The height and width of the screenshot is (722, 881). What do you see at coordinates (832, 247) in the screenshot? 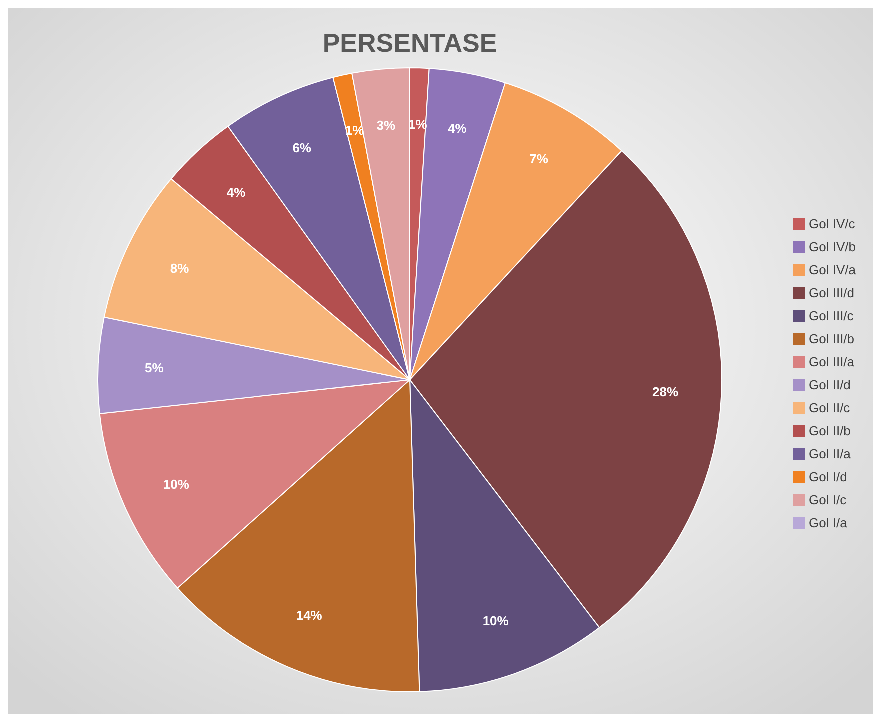
I see `legend-label: Gol IV/b` at bounding box center [832, 247].